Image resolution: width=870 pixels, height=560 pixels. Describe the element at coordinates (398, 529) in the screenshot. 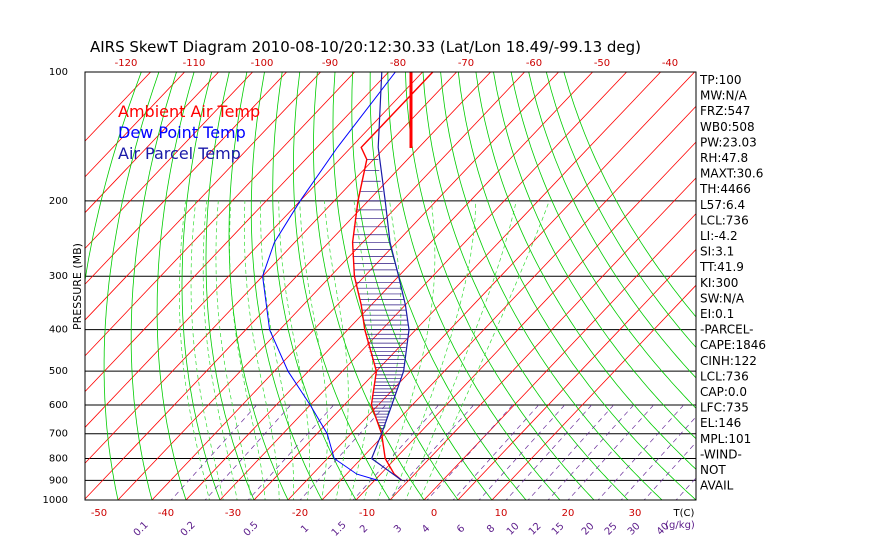

I see `mixing-ratio-label: 3` at that location.